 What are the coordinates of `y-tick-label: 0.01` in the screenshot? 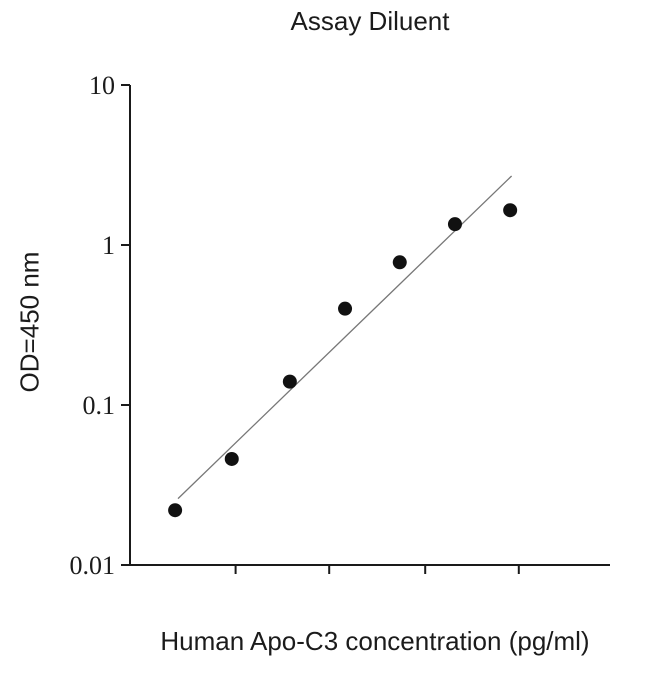 It's located at (93, 565).